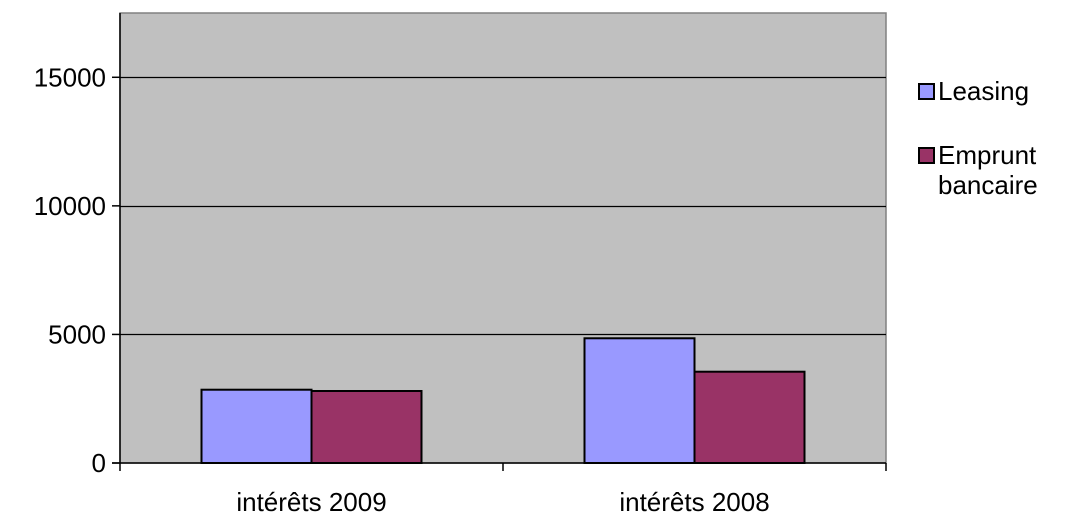 The height and width of the screenshot is (522, 1069). I want to click on legend-swatch-leasing, so click(926, 91).